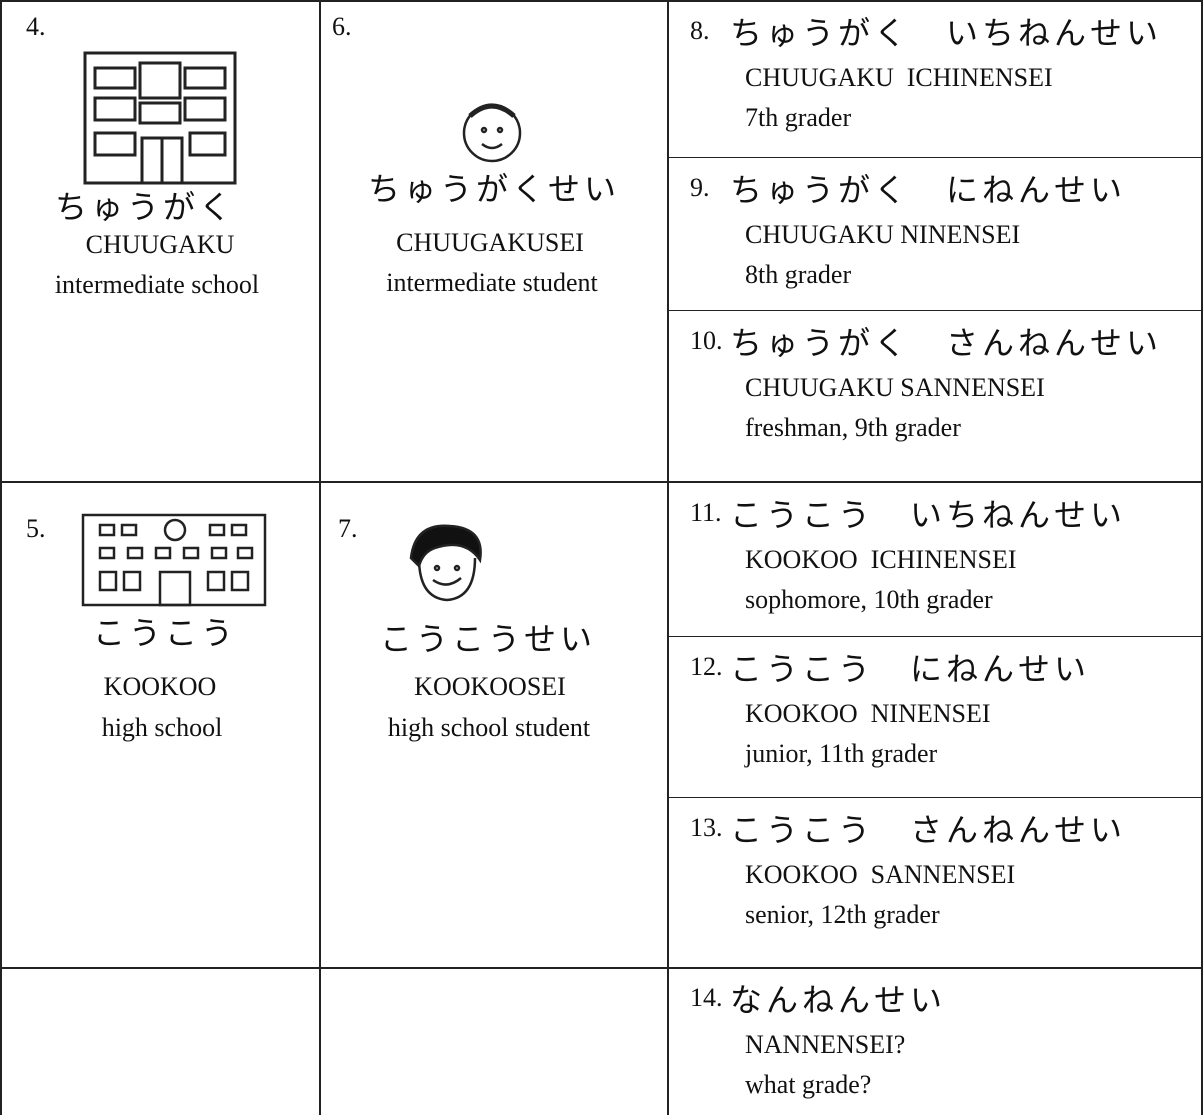 The height and width of the screenshot is (1115, 1203). I want to click on item-number: 14., so click(706, 997).